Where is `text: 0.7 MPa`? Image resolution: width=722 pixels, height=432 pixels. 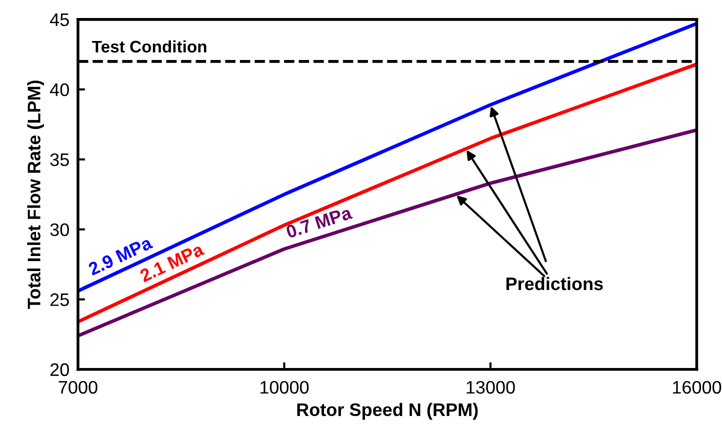
text: 0.7 MPa is located at coordinates (319, 222).